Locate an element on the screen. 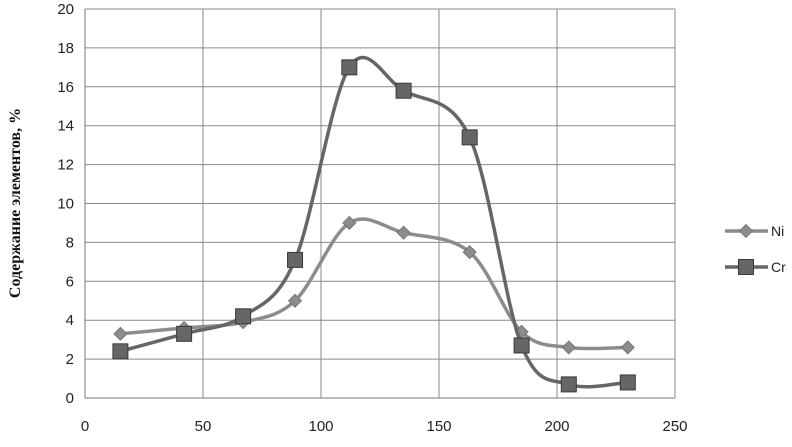 The image size is (792, 447). y-axis-label: Содержание элементов, % is located at coordinates (15, 203).